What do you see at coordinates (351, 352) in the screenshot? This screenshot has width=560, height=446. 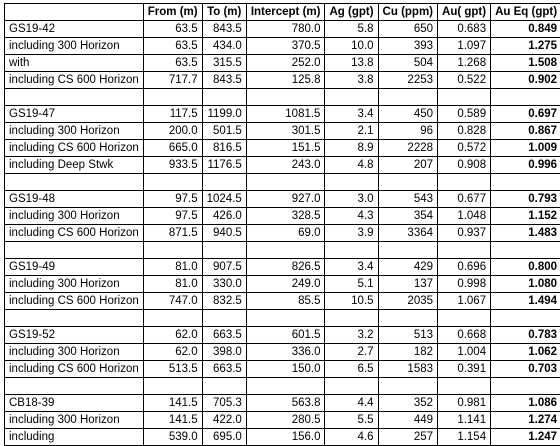 I see `cell-ag: 2.7` at bounding box center [351, 352].